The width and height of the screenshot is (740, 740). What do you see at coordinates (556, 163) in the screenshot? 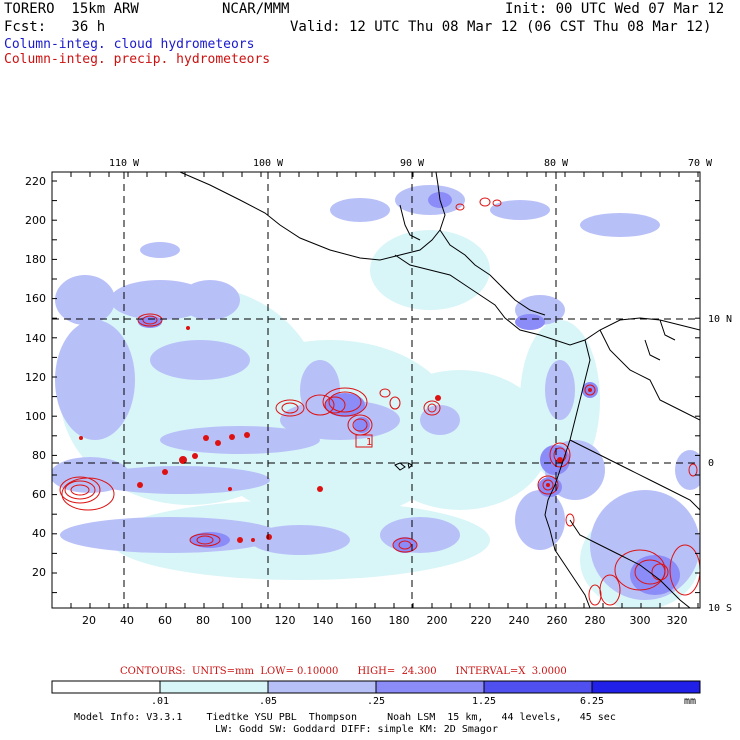
I see `lon-label-80w: 80 W` at bounding box center [556, 163].